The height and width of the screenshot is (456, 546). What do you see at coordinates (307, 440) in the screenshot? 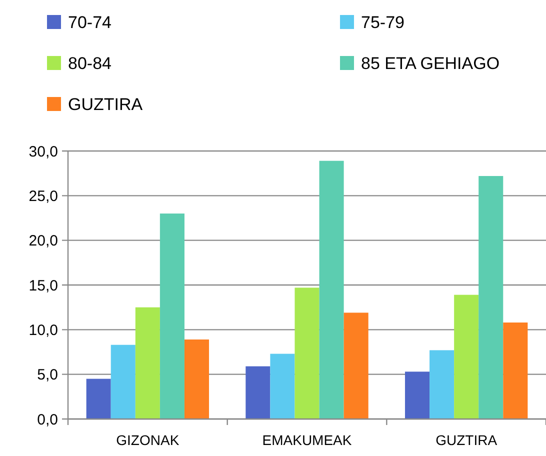
I see `x-tick-label: EMAKUMEAK` at bounding box center [307, 440].